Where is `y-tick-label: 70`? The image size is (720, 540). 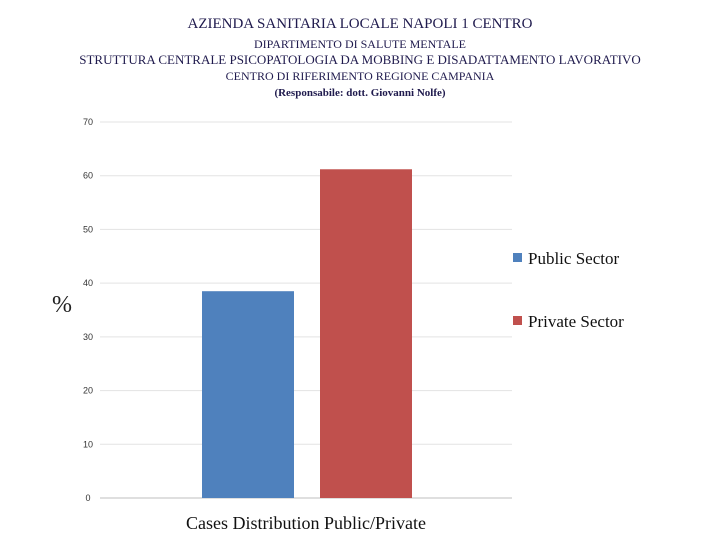 y-tick-label: 70 is located at coordinates (88, 122).